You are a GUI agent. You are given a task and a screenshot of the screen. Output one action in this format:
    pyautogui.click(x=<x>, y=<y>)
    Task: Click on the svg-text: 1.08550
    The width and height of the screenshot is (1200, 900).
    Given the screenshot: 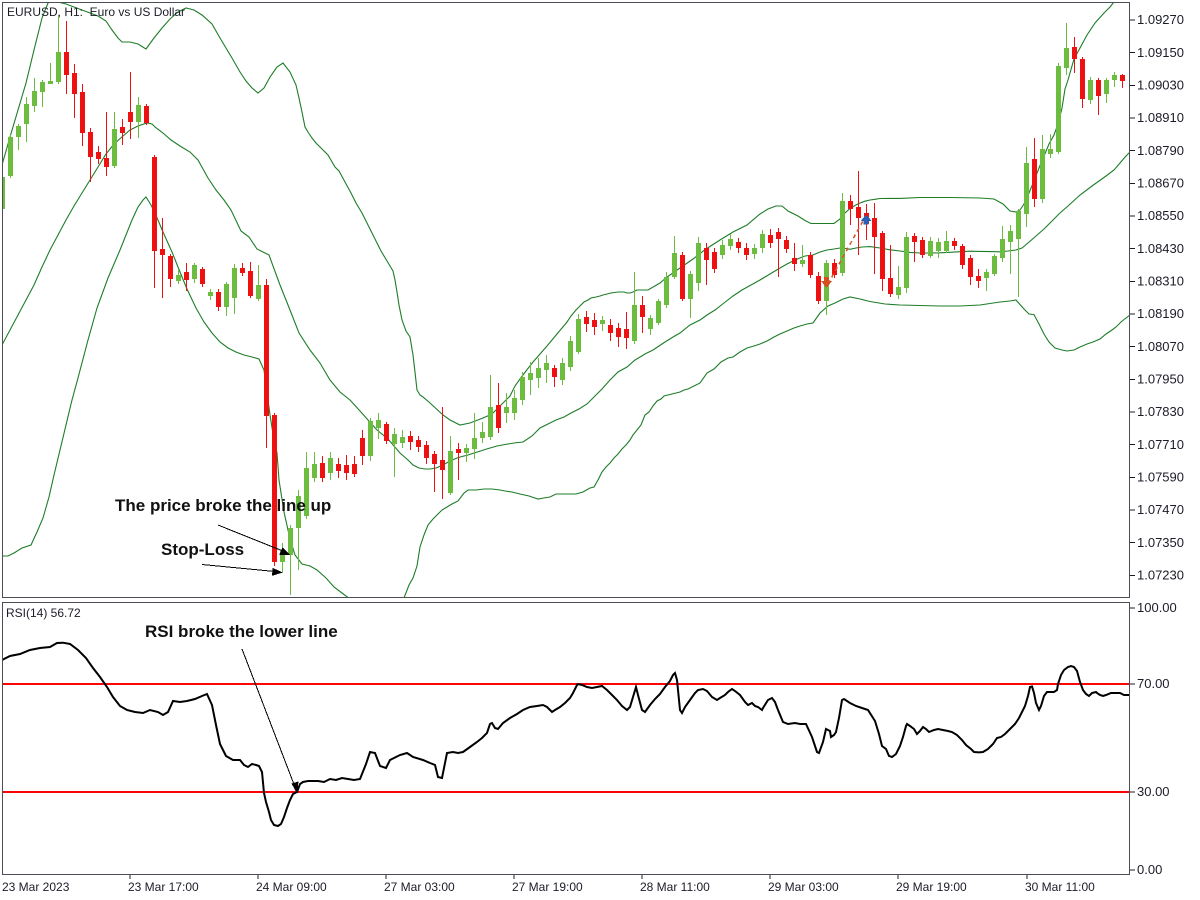 What is the action you would take?
    pyautogui.click(x=1160, y=215)
    